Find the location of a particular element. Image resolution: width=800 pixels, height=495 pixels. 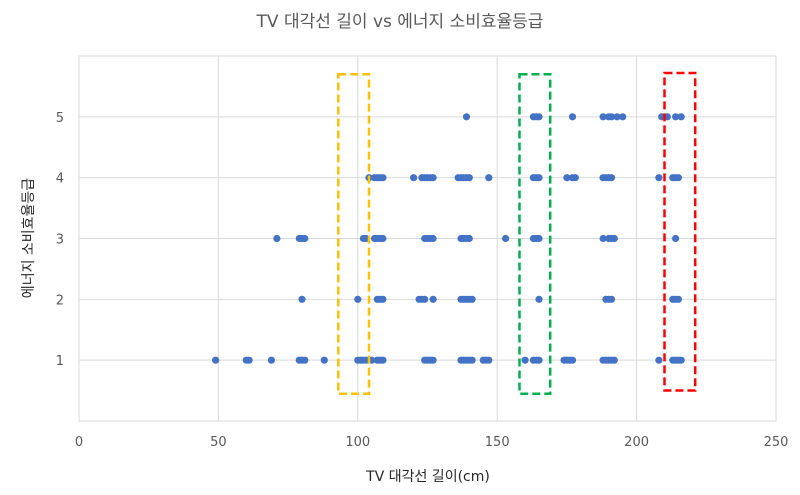

y-axis-ticks: 1 2 3 4 5 is located at coordinates (60, 240).